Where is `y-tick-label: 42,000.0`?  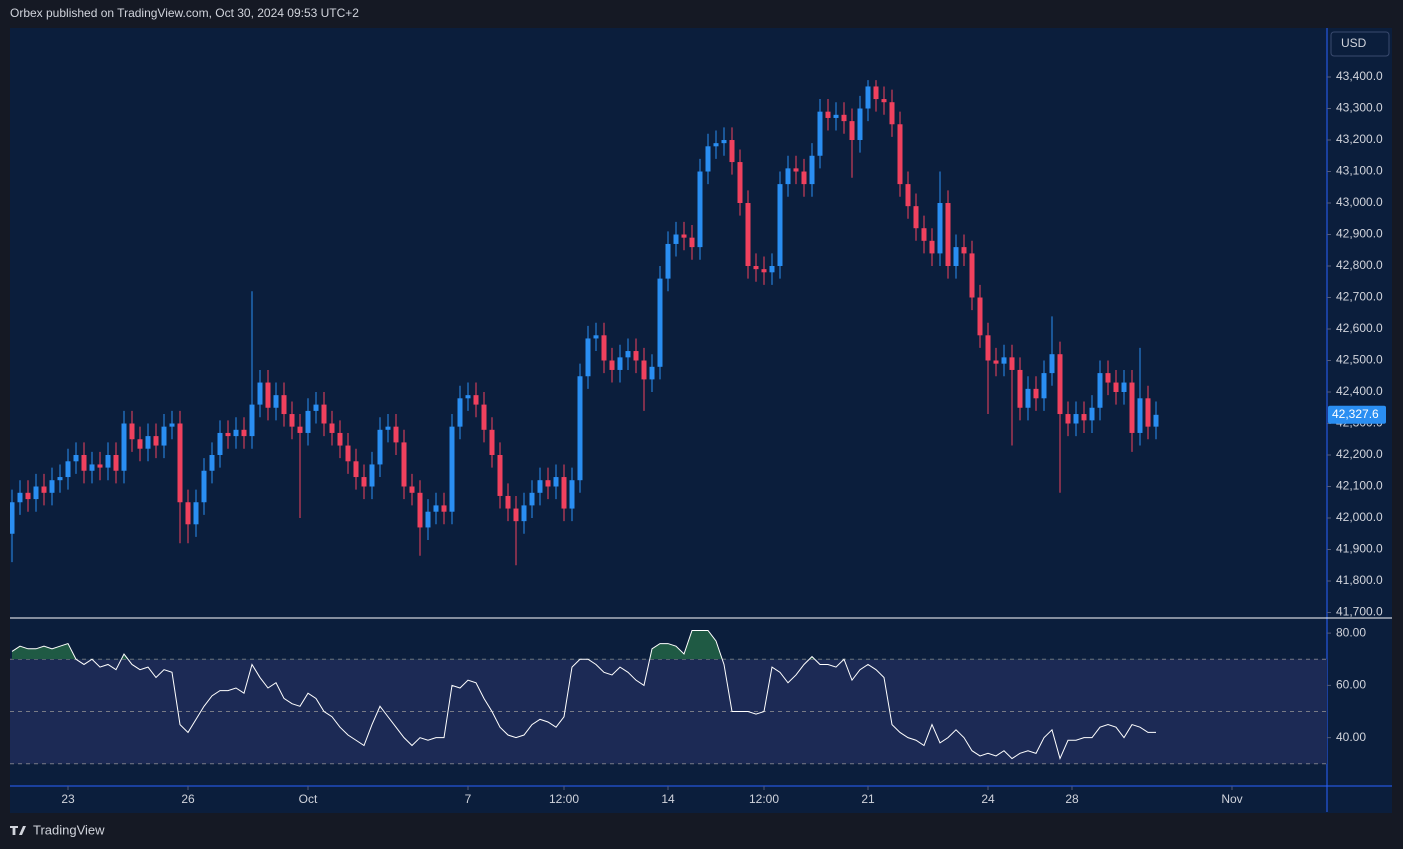
y-tick-label: 42,000.0 is located at coordinates (1359, 517).